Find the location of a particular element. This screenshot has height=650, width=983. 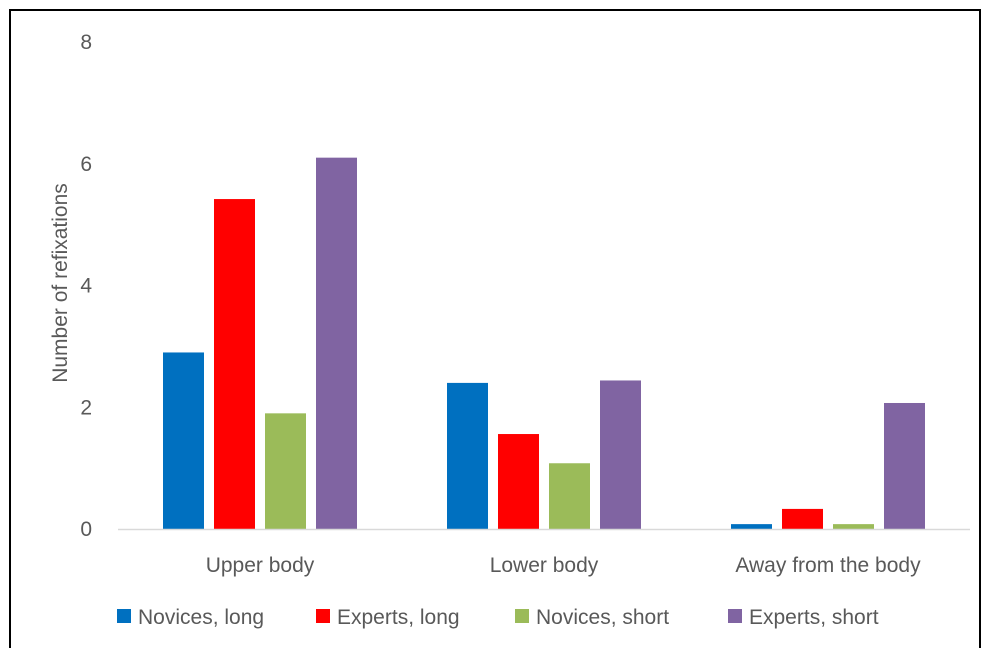

category-label: Upper body is located at coordinates (260, 565).